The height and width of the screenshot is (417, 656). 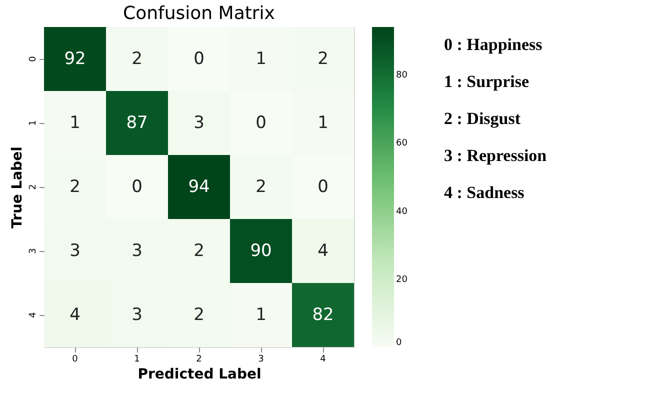 I want to click on x-tick-label: 0, so click(x=75, y=359).